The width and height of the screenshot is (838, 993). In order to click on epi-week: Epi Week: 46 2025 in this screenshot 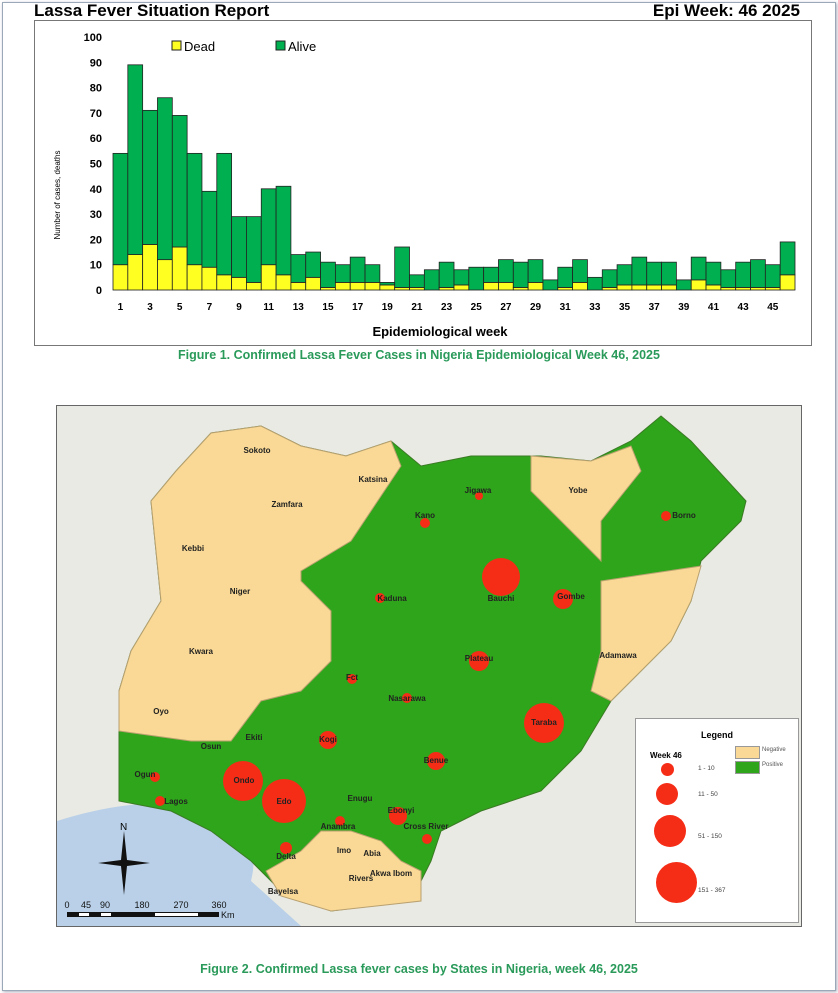, I will do `click(726, 10)`.